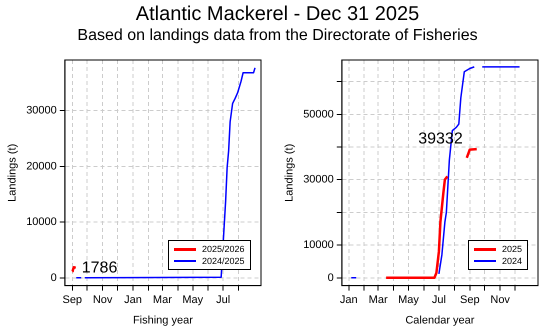  I want to click on annotation: 1786, so click(100, 267).